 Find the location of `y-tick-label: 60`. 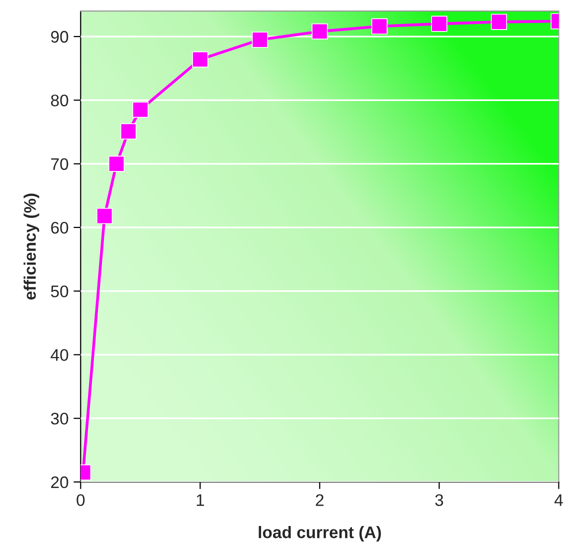

y-tick-label: 60 is located at coordinates (59, 228).